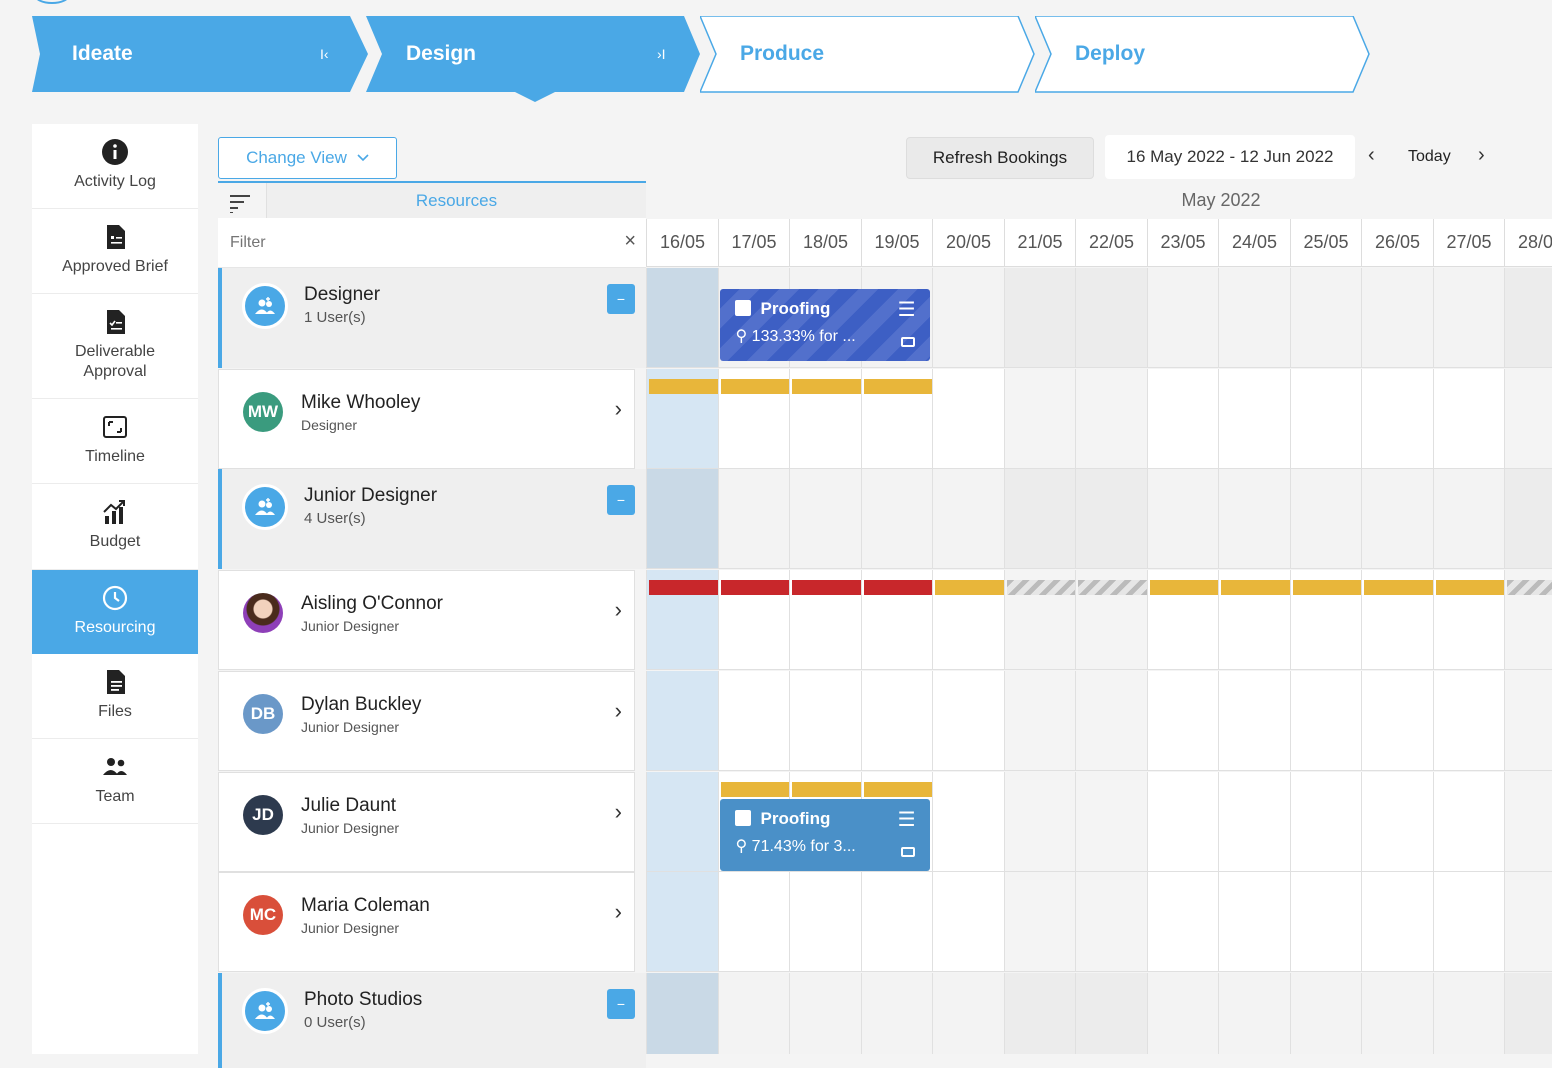 The height and width of the screenshot is (1068, 1552). Describe the element at coordinates (307, 158) in the screenshot. I see `change-view-button: Change View` at that location.